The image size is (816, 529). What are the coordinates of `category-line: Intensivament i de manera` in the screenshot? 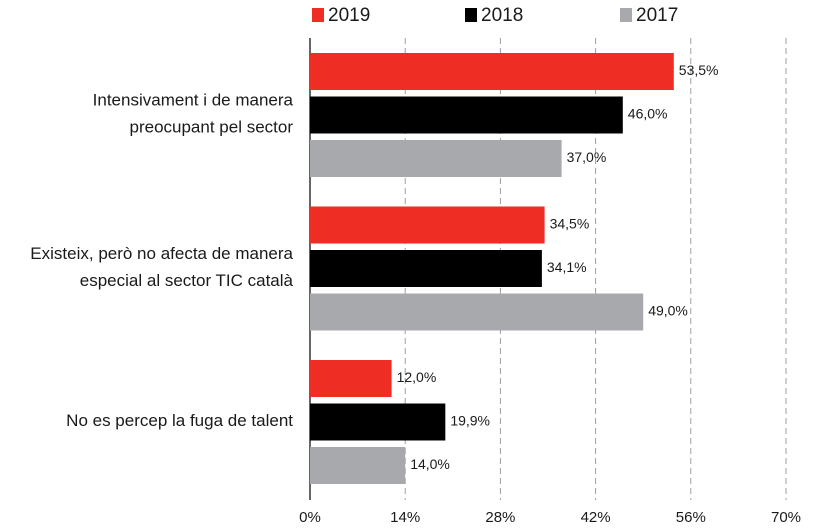 It's located at (193, 100).